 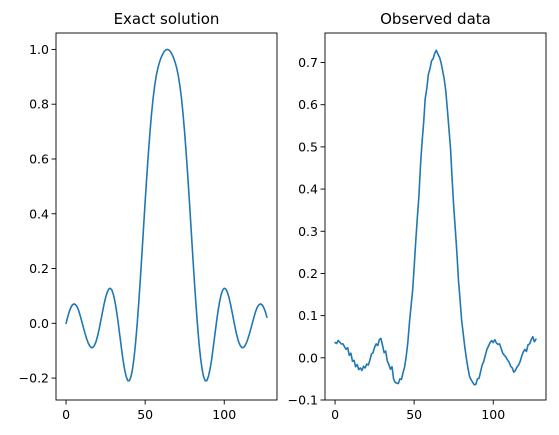 I want to click on observed-data-y-tick-label-3: 0.2, so click(x=308, y=273).